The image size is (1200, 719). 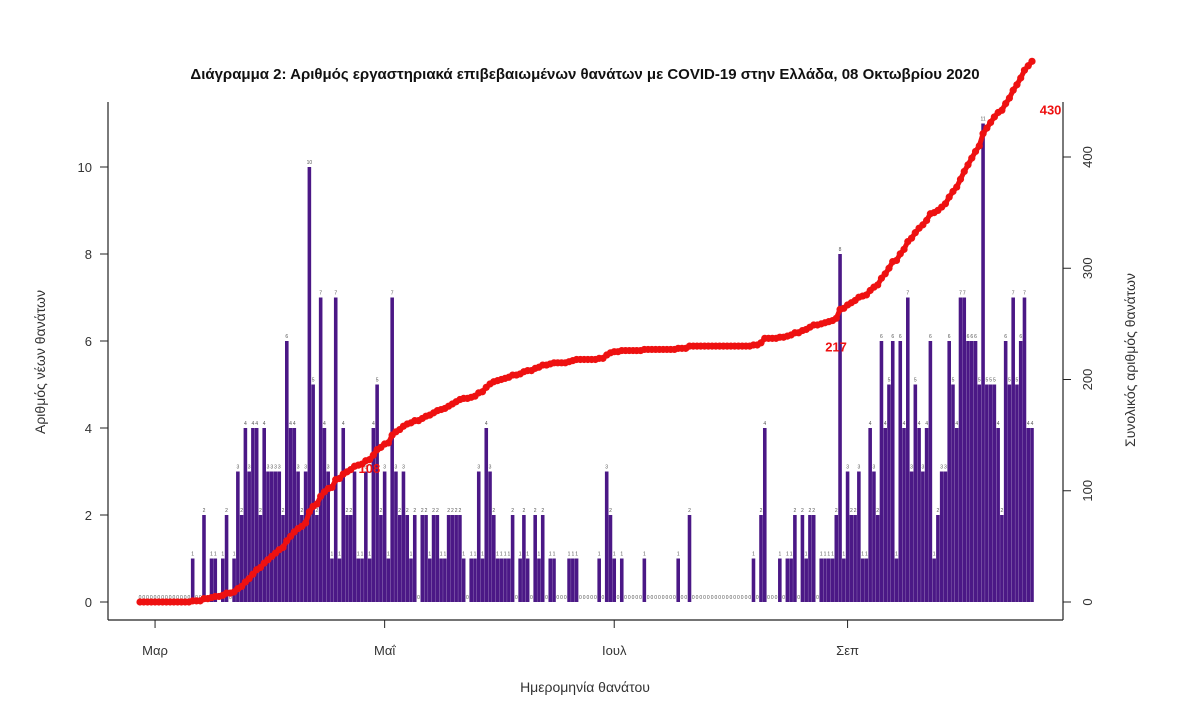 I want to click on x-tick-label: Μαρ, so click(x=155, y=650).